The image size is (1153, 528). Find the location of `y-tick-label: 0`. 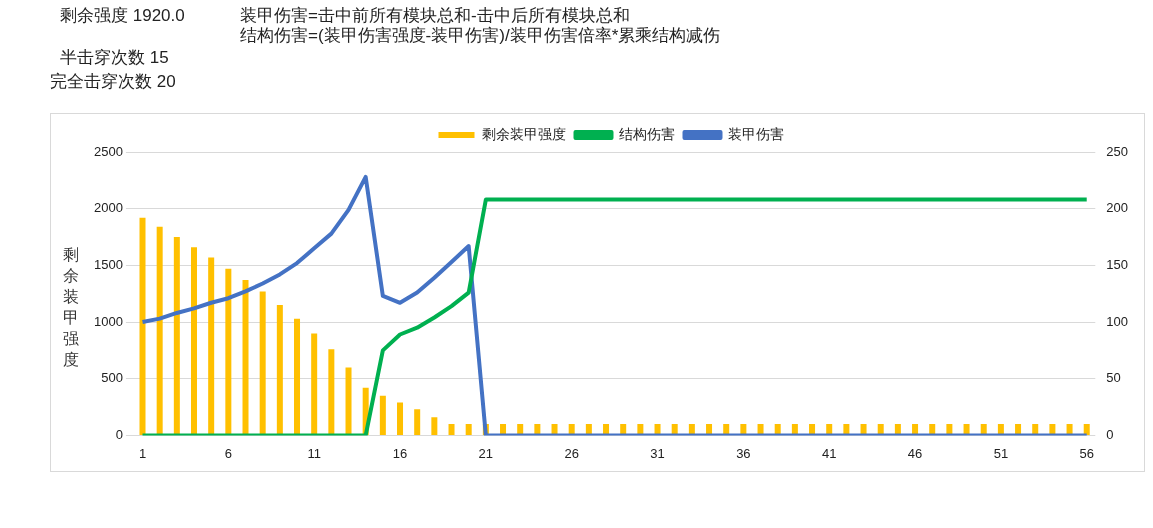

y-tick-label: 0 is located at coordinates (119, 434).